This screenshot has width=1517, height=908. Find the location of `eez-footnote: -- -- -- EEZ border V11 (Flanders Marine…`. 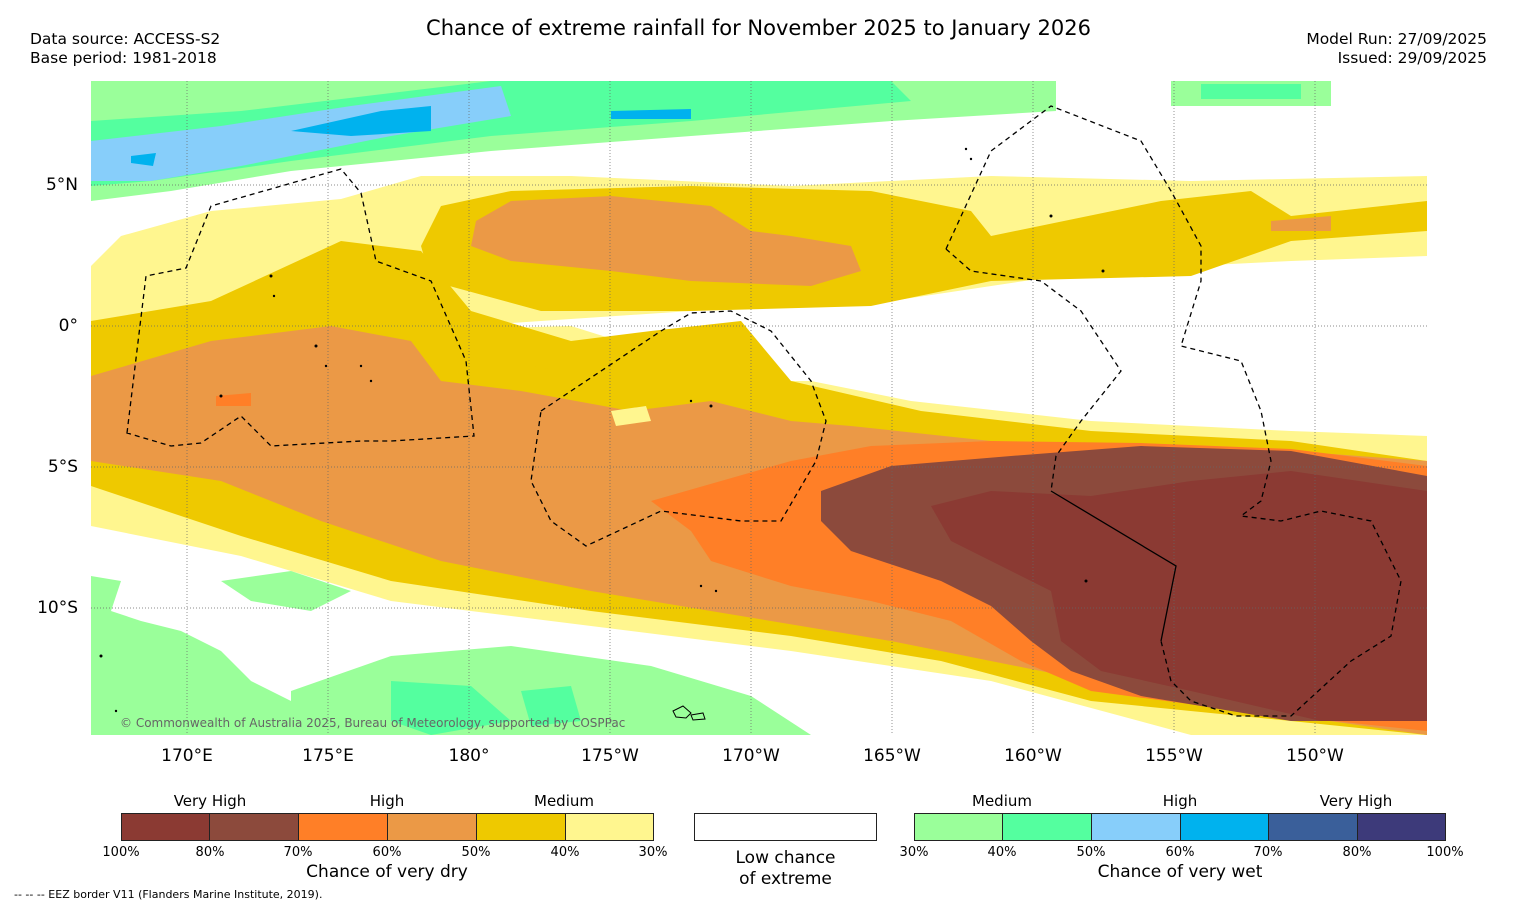

eez-footnote: -- -- -- EEZ border V11 (Flanders Marine… is located at coordinates (168, 894).